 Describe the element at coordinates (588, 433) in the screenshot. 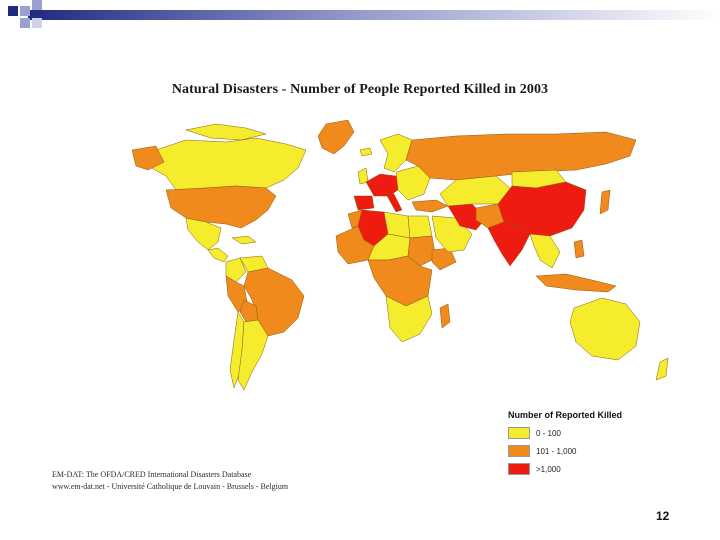

I see `legend-item: 0 - 100` at that location.